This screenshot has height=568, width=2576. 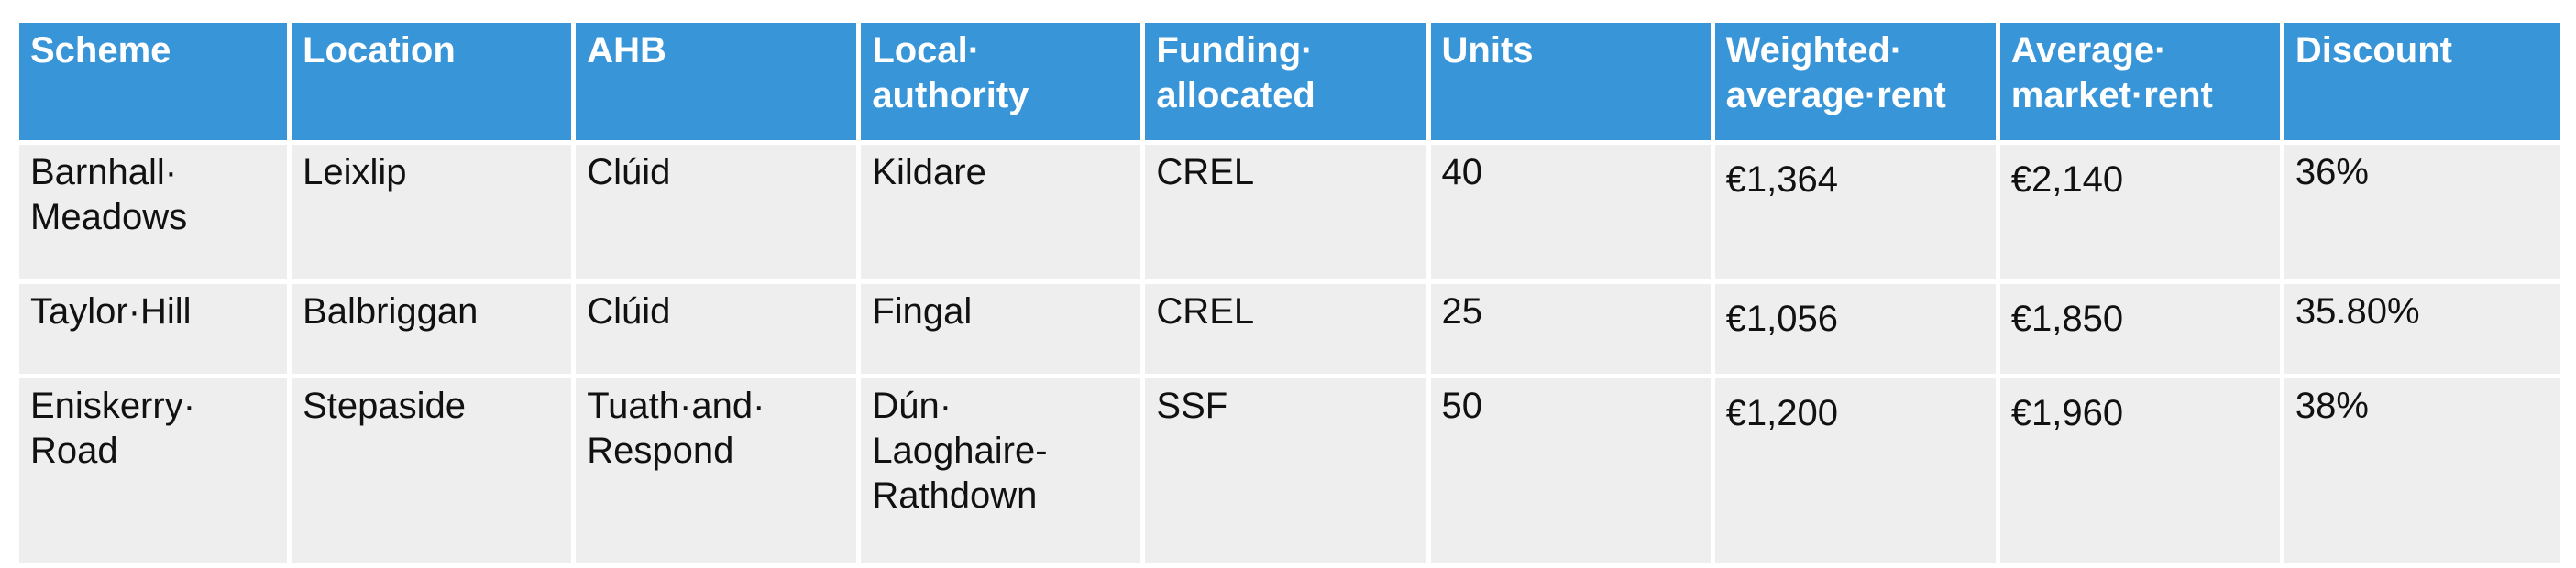 I want to click on column-header: Weighted· average·rent, so click(x=1855, y=81).